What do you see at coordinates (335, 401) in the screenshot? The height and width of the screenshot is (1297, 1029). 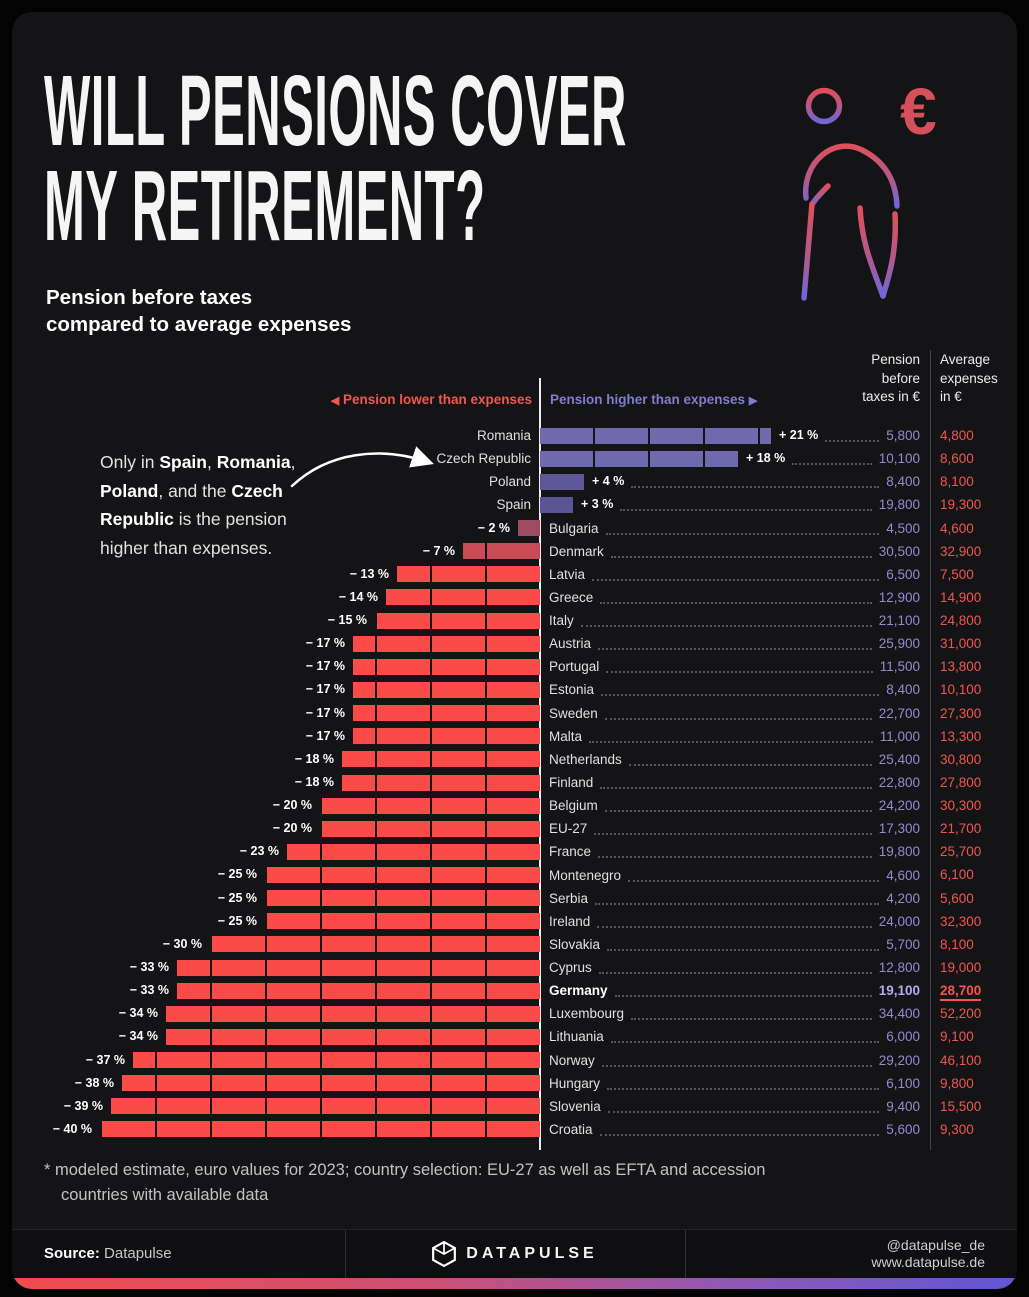 I see `left-arrow-icon: ◀` at bounding box center [335, 401].